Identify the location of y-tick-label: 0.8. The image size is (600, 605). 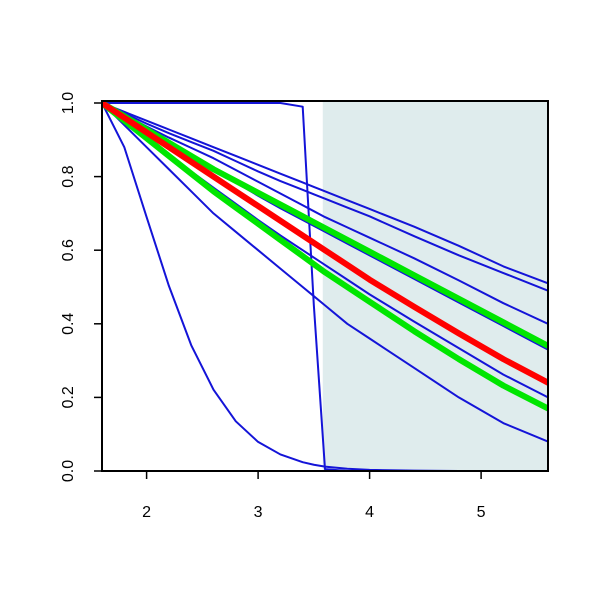
(68, 176).